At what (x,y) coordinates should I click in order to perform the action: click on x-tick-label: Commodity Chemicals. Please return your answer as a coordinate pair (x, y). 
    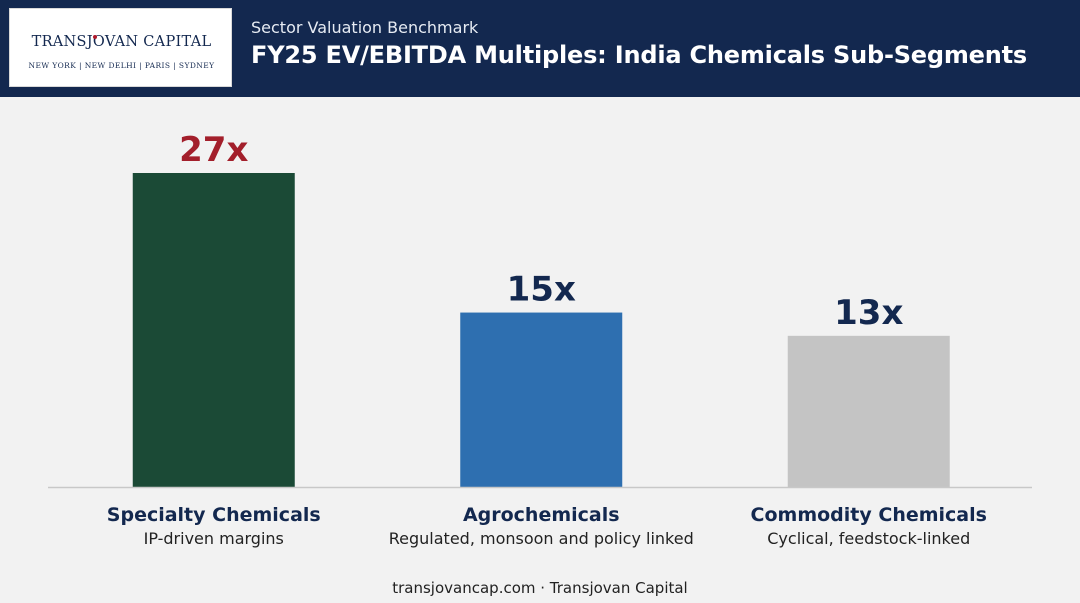
    Looking at the image, I should click on (869, 515).